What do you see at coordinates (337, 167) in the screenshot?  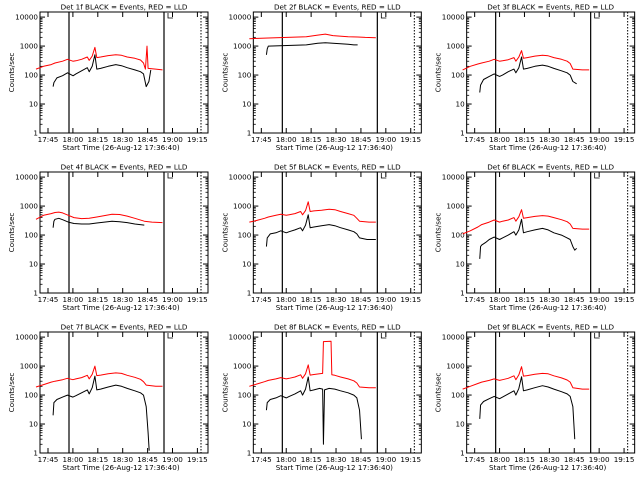 I see `panel-title: Det 5f BLACK = Events, RED = LLD` at bounding box center [337, 167].